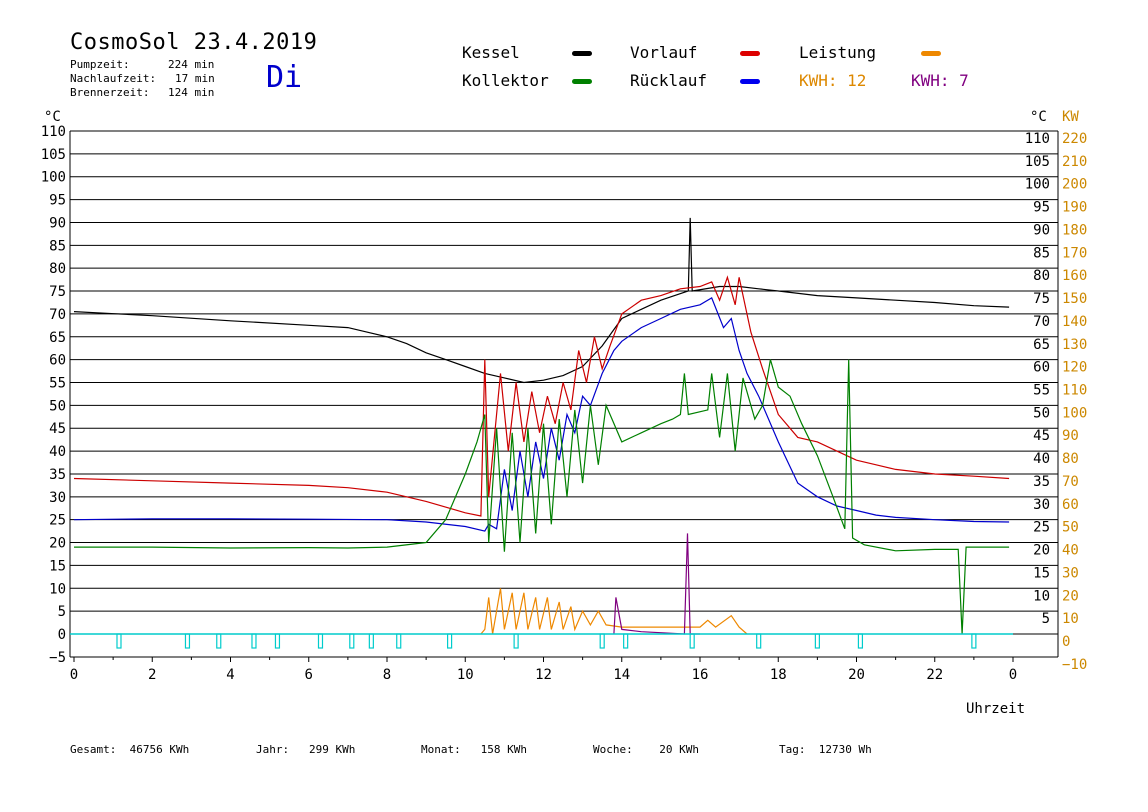  Describe the element at coordinates (664, 52) in the screenshot. I see `legend-vorlauf: Vorlauf` at that location.